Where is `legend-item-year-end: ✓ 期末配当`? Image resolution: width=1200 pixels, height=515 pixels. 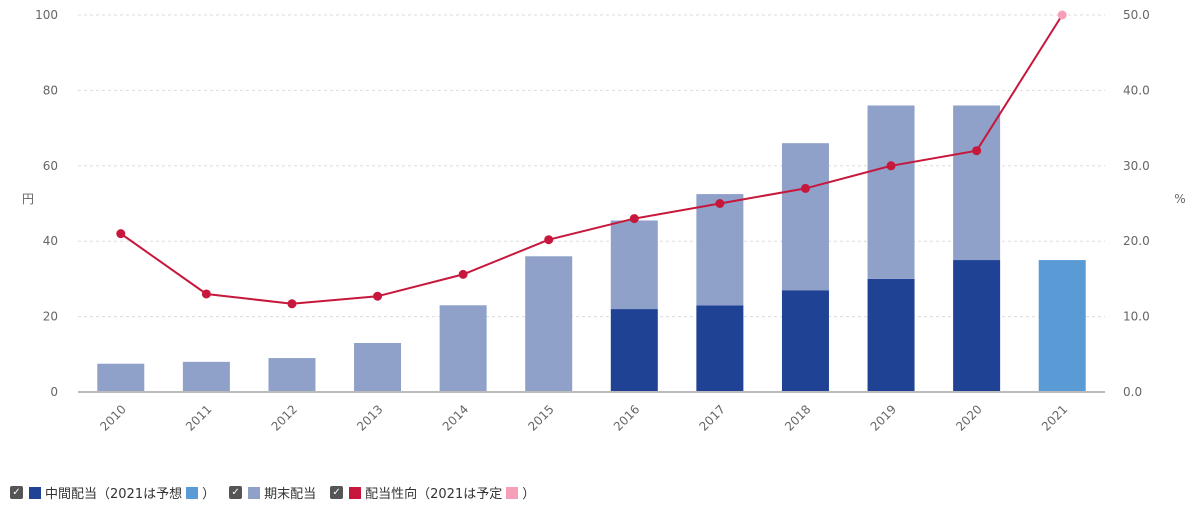 legend-item-year-end: ✓ 期末配当 is located at coordinates (272, 492).